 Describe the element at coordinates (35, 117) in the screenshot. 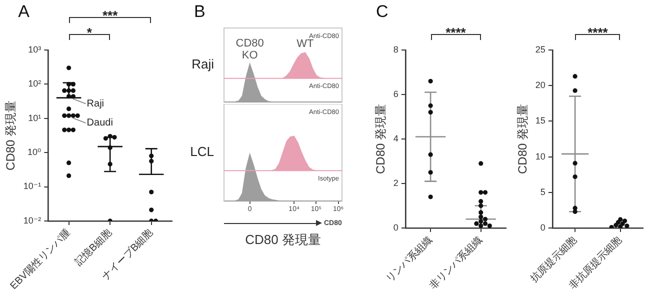

I see `y-tick-label: 10¹` at that location.